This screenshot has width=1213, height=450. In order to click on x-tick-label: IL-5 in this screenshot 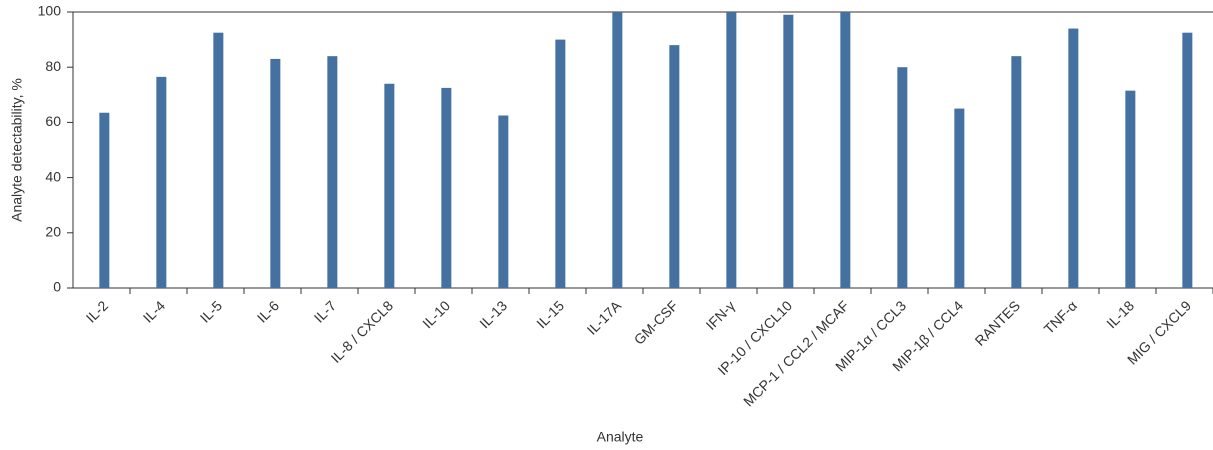, I will do `click(211, 311)`.